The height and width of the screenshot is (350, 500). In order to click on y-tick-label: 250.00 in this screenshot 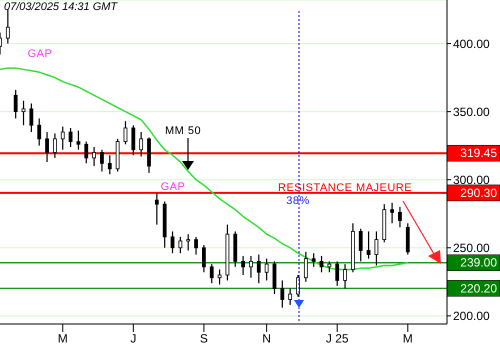, I will do `click(471, 248)`.